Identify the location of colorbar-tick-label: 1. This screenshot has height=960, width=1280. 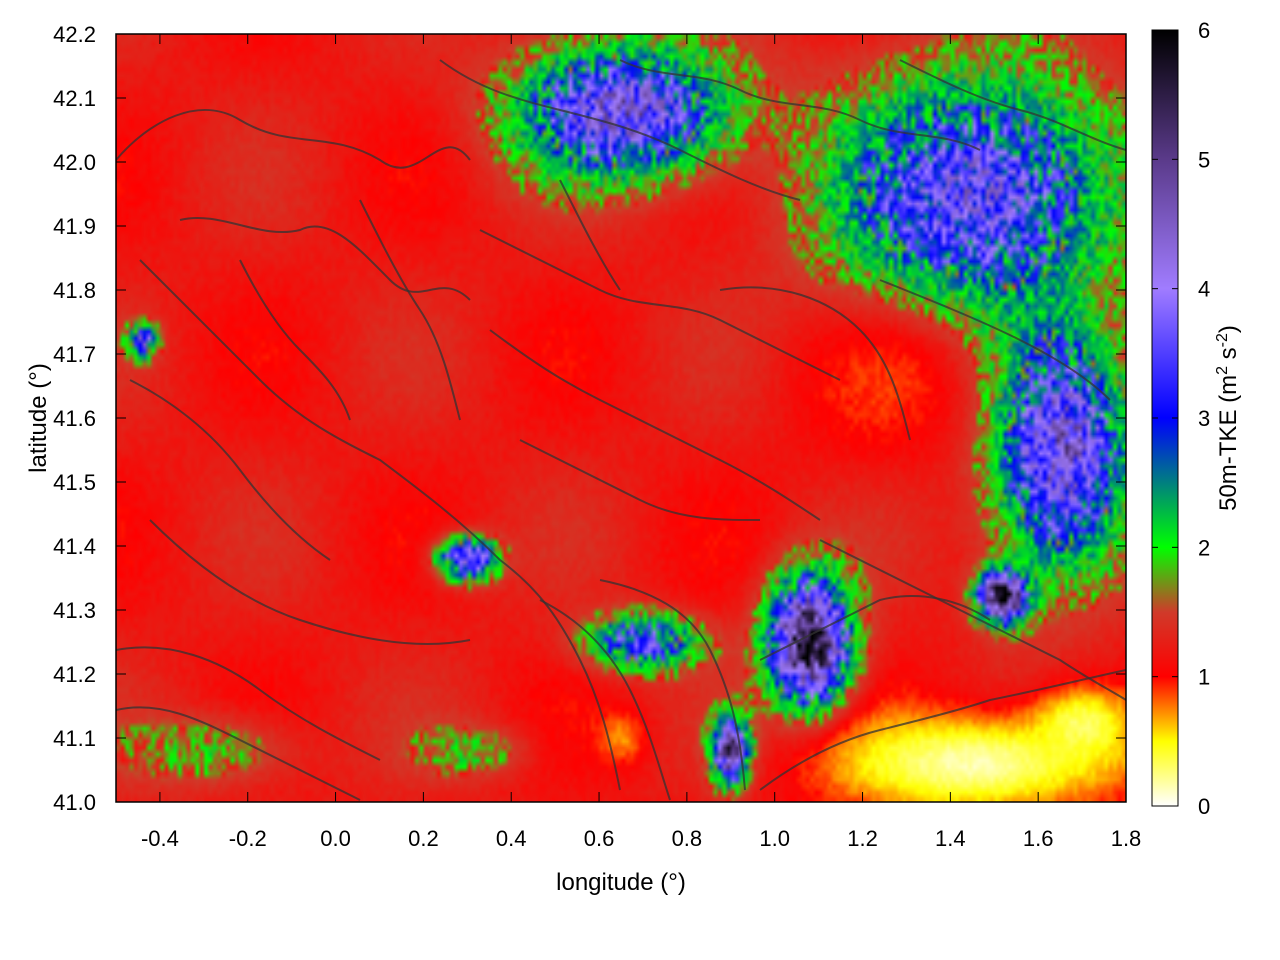
(1204, 677).